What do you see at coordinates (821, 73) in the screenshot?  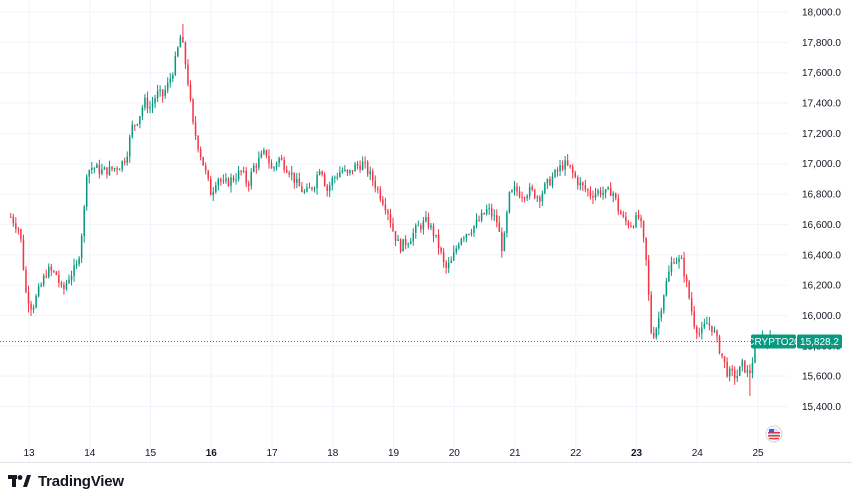 I see `y-tick-label: 17,600.0` at bounding box center [821, 73].